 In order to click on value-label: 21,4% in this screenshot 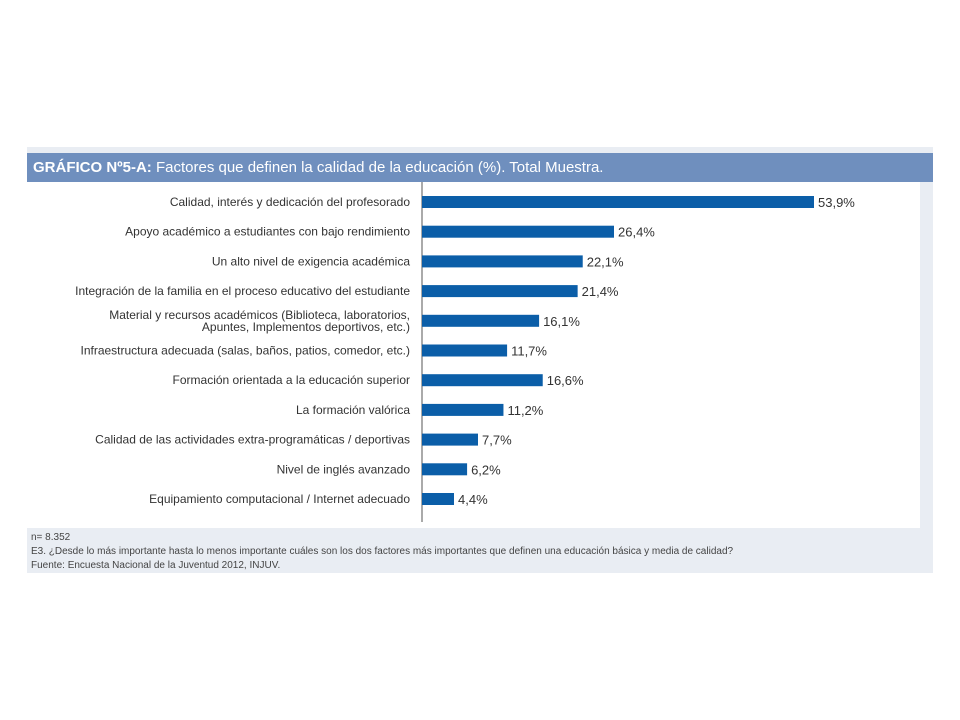, I will do `click(600, 291)`.